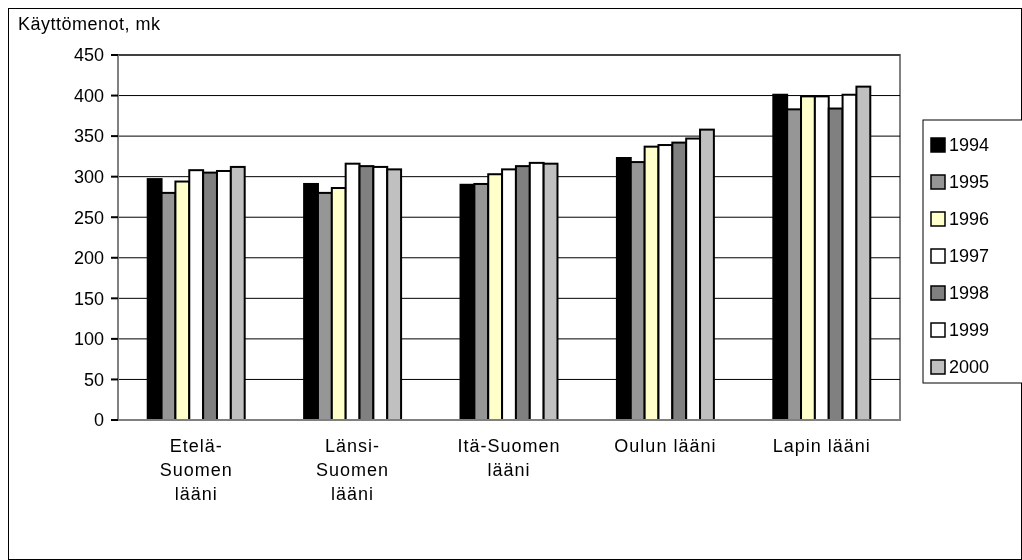  Describe the element at coordinates (93, 379) in the screenshot. I see `y-tick-label: 50` at that location.